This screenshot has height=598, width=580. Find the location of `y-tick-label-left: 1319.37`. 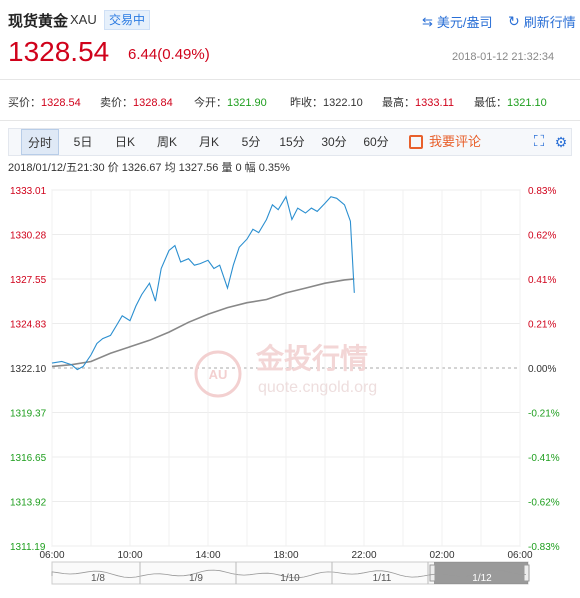

y-tick-label-left: 1319.37 is located at coordinates (28, 414).